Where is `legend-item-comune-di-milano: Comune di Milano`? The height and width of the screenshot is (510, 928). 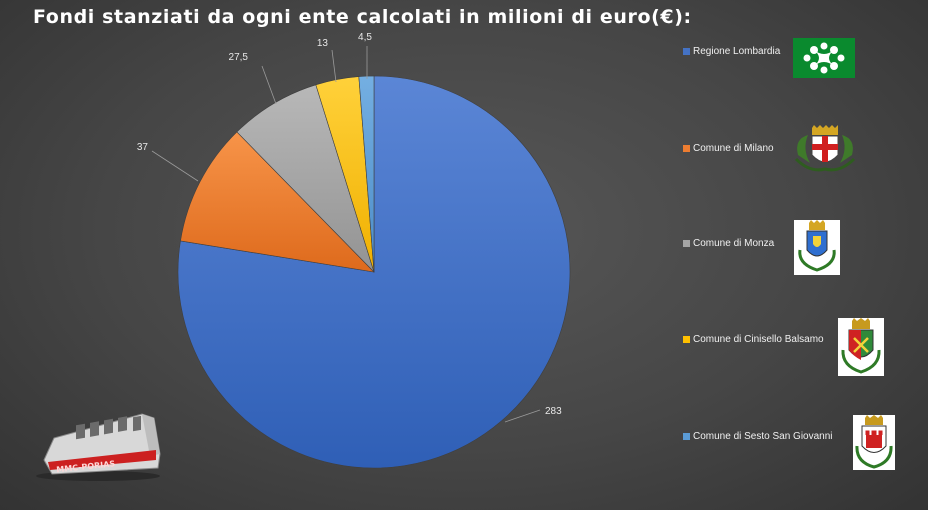
legend-item-comune-di-milano: Comune di Milano is located at coordinates (728, 148).